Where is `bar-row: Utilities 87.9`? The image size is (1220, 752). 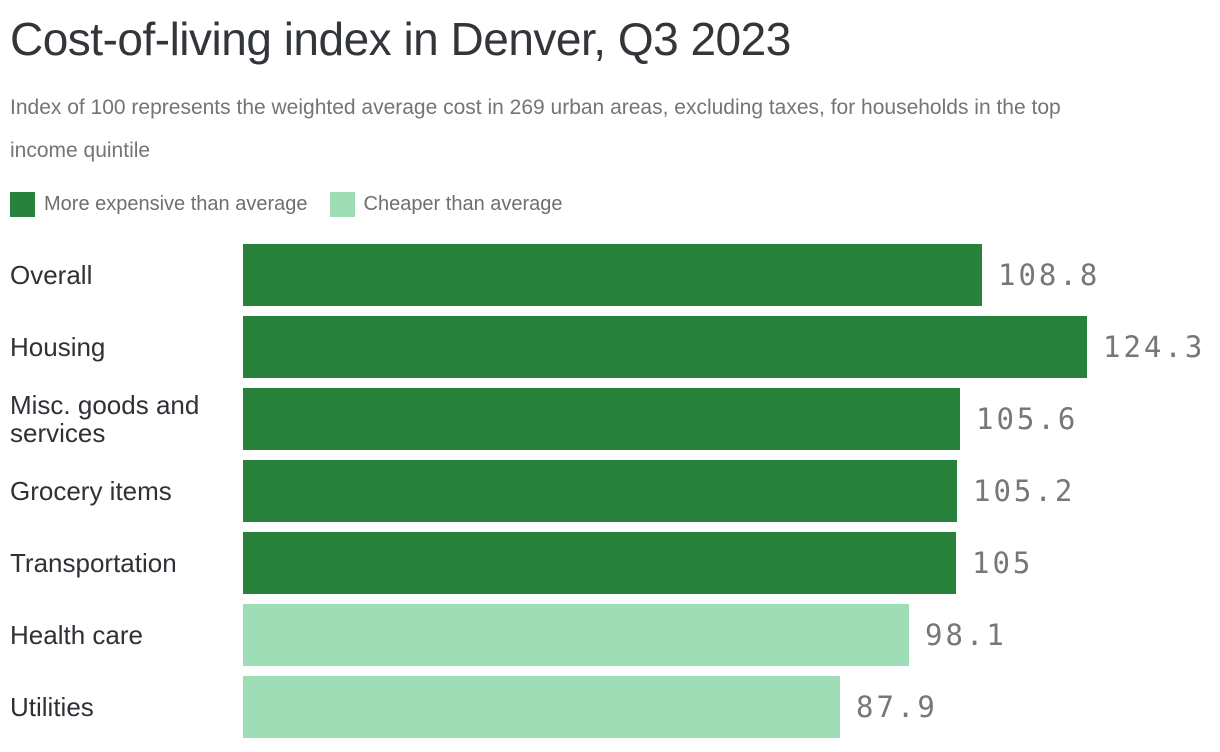 bar-row: Utilities 87.9 is located at coordinates (615, 707).